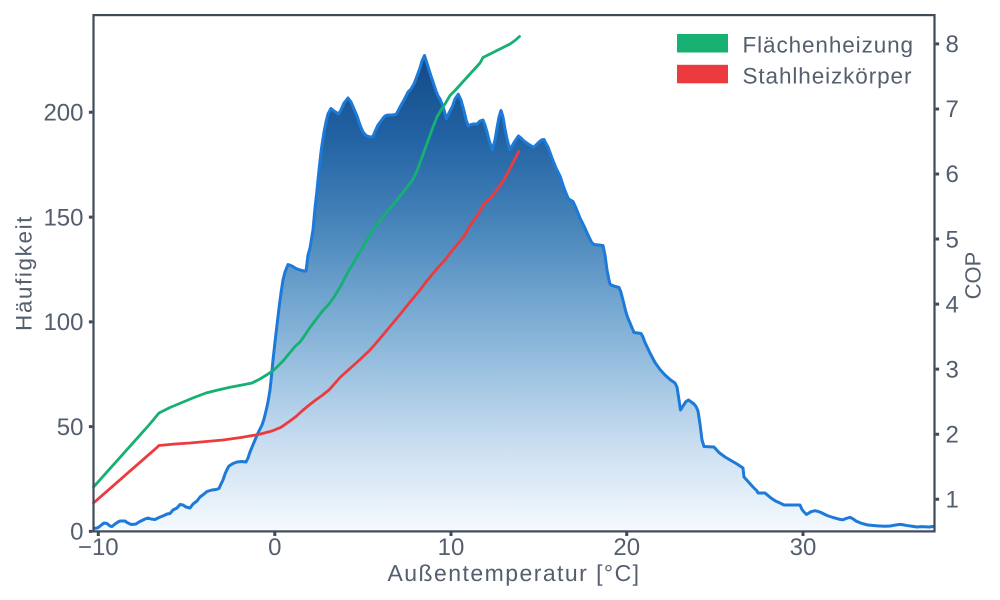  Describe the element at coordinates (63, 322) in the screenshot. I see `svg-text: 100` at that location.